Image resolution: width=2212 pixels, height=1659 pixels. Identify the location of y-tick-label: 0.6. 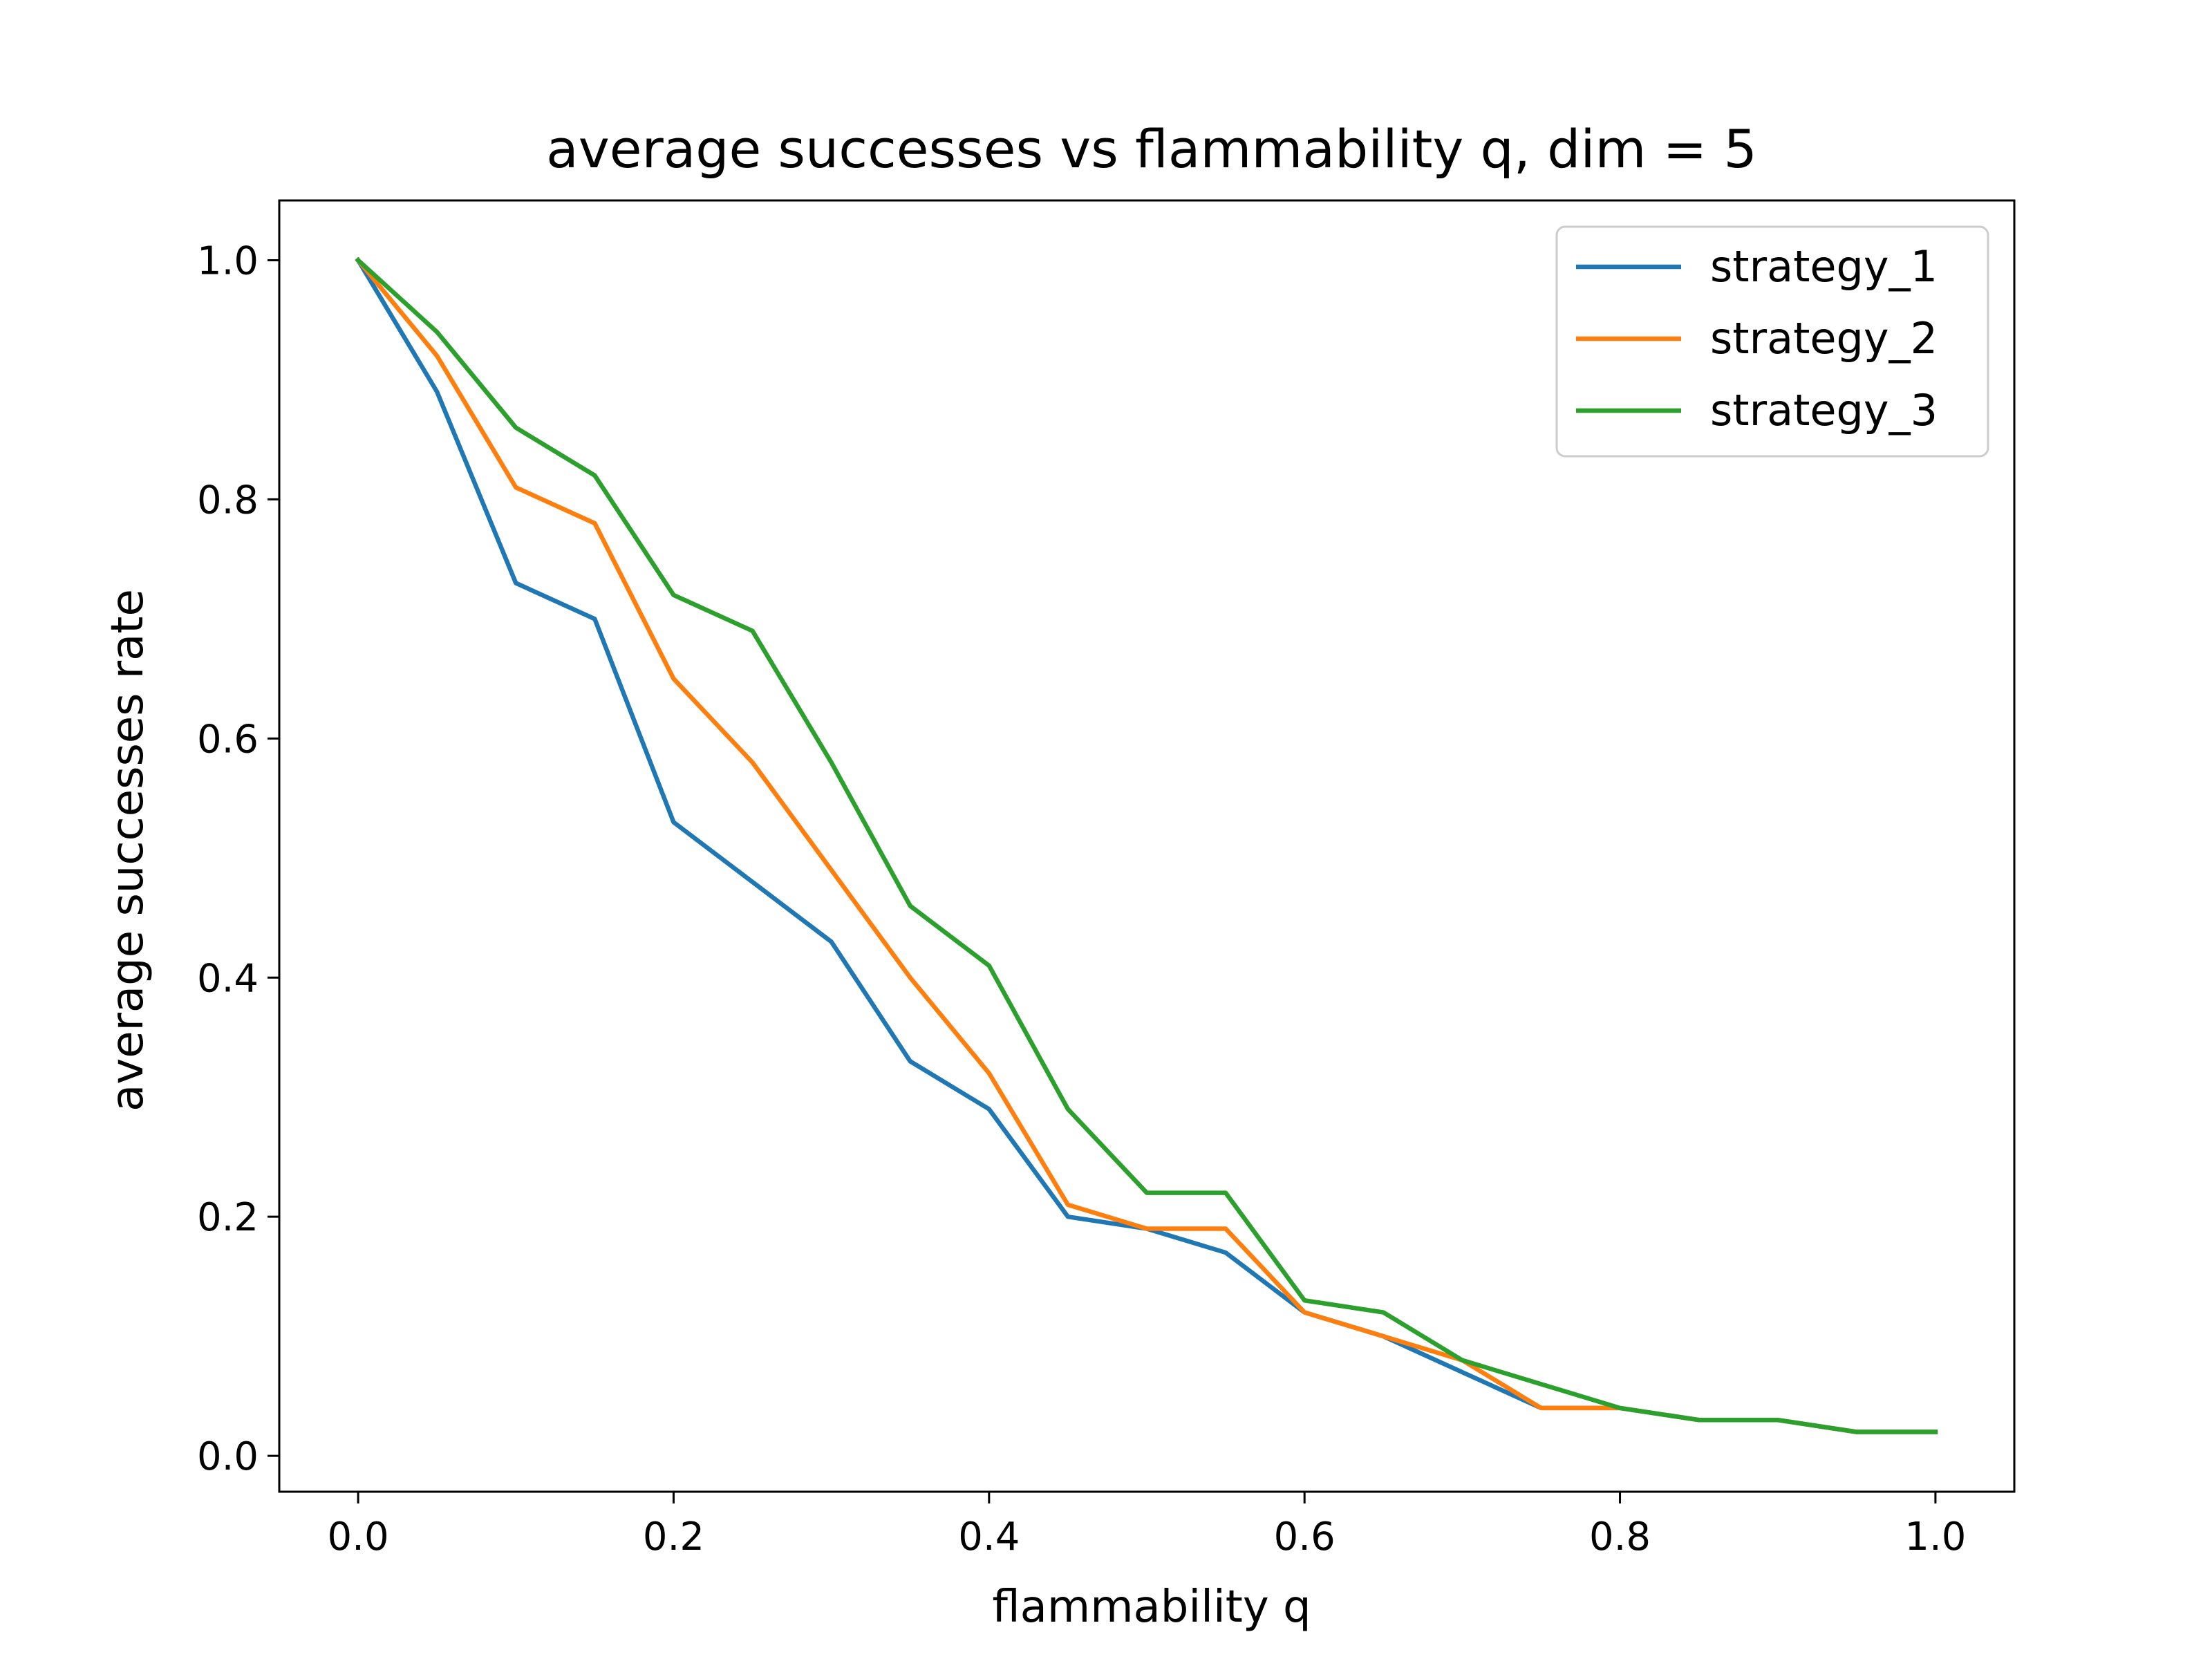
(228, 739).